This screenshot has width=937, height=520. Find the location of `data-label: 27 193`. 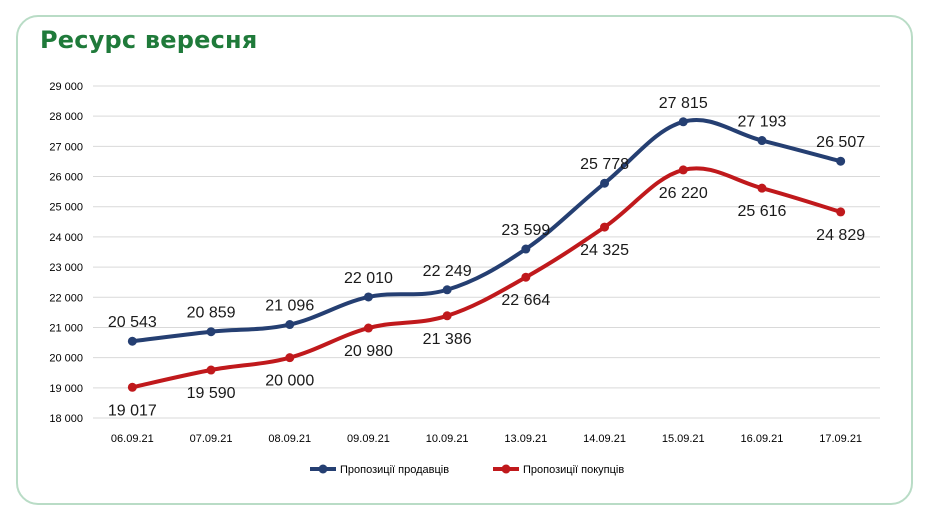

data-label: 27 193 is located at coordinates (761, 122).